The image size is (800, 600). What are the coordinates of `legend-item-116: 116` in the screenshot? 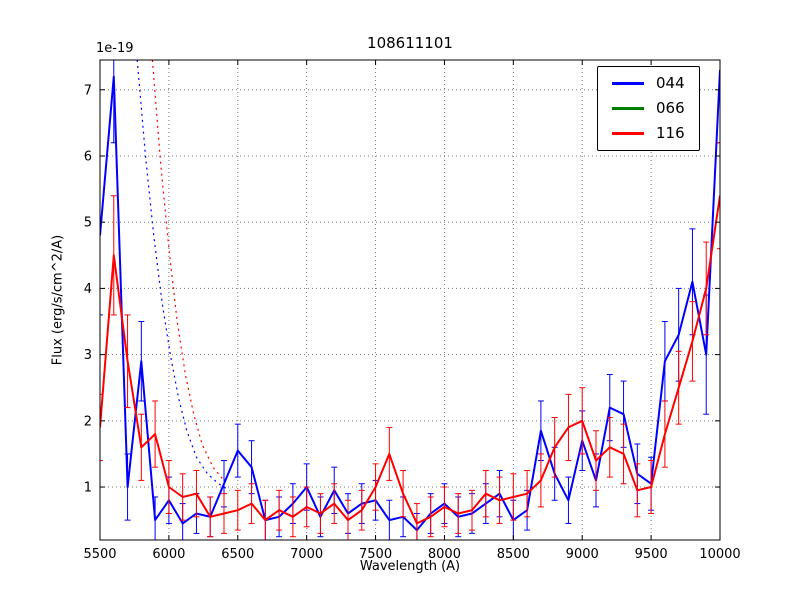 It's located at (648, 133).